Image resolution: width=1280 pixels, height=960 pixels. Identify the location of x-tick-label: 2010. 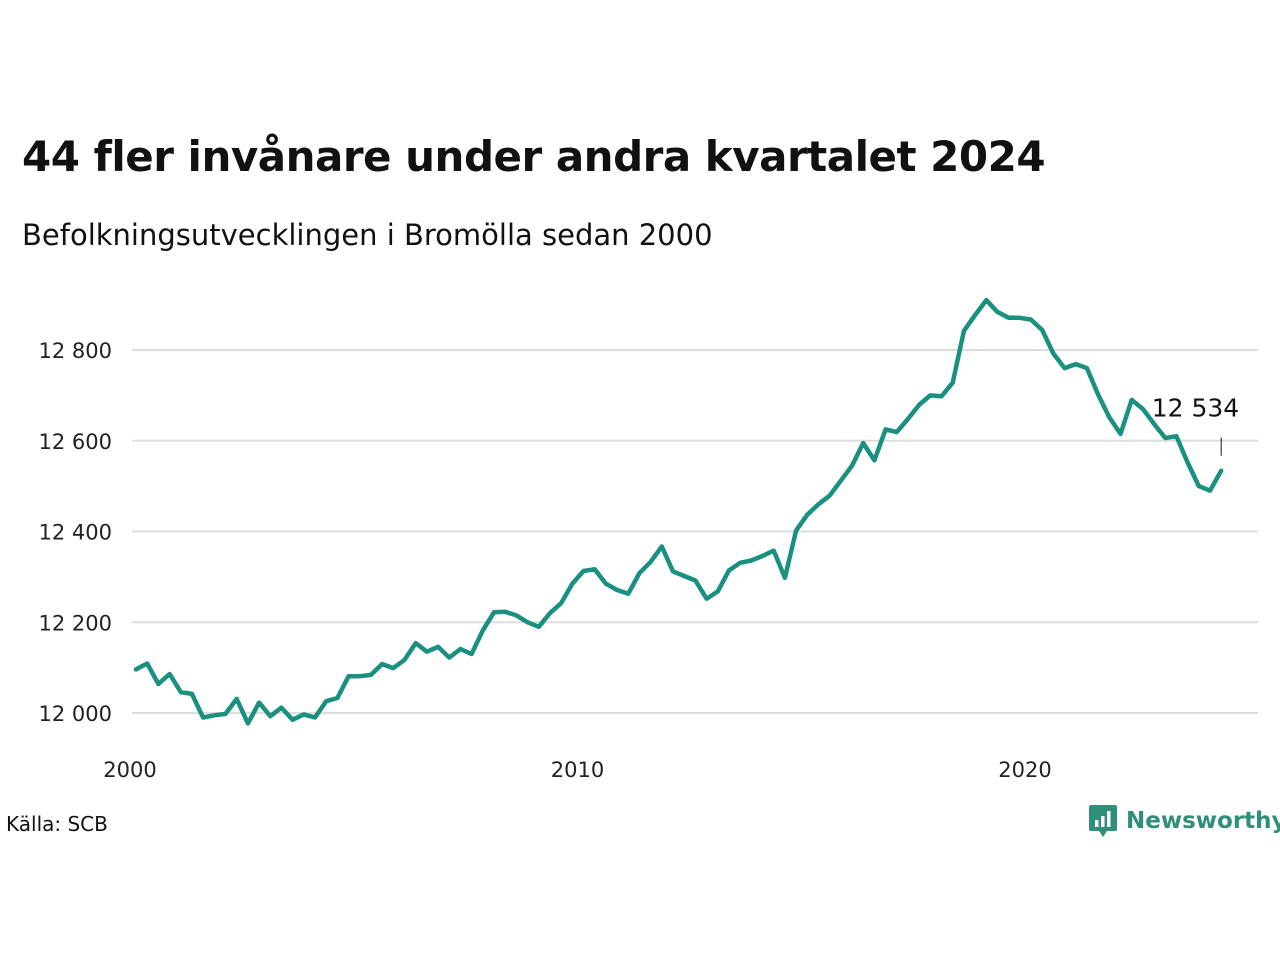
(577, 770).